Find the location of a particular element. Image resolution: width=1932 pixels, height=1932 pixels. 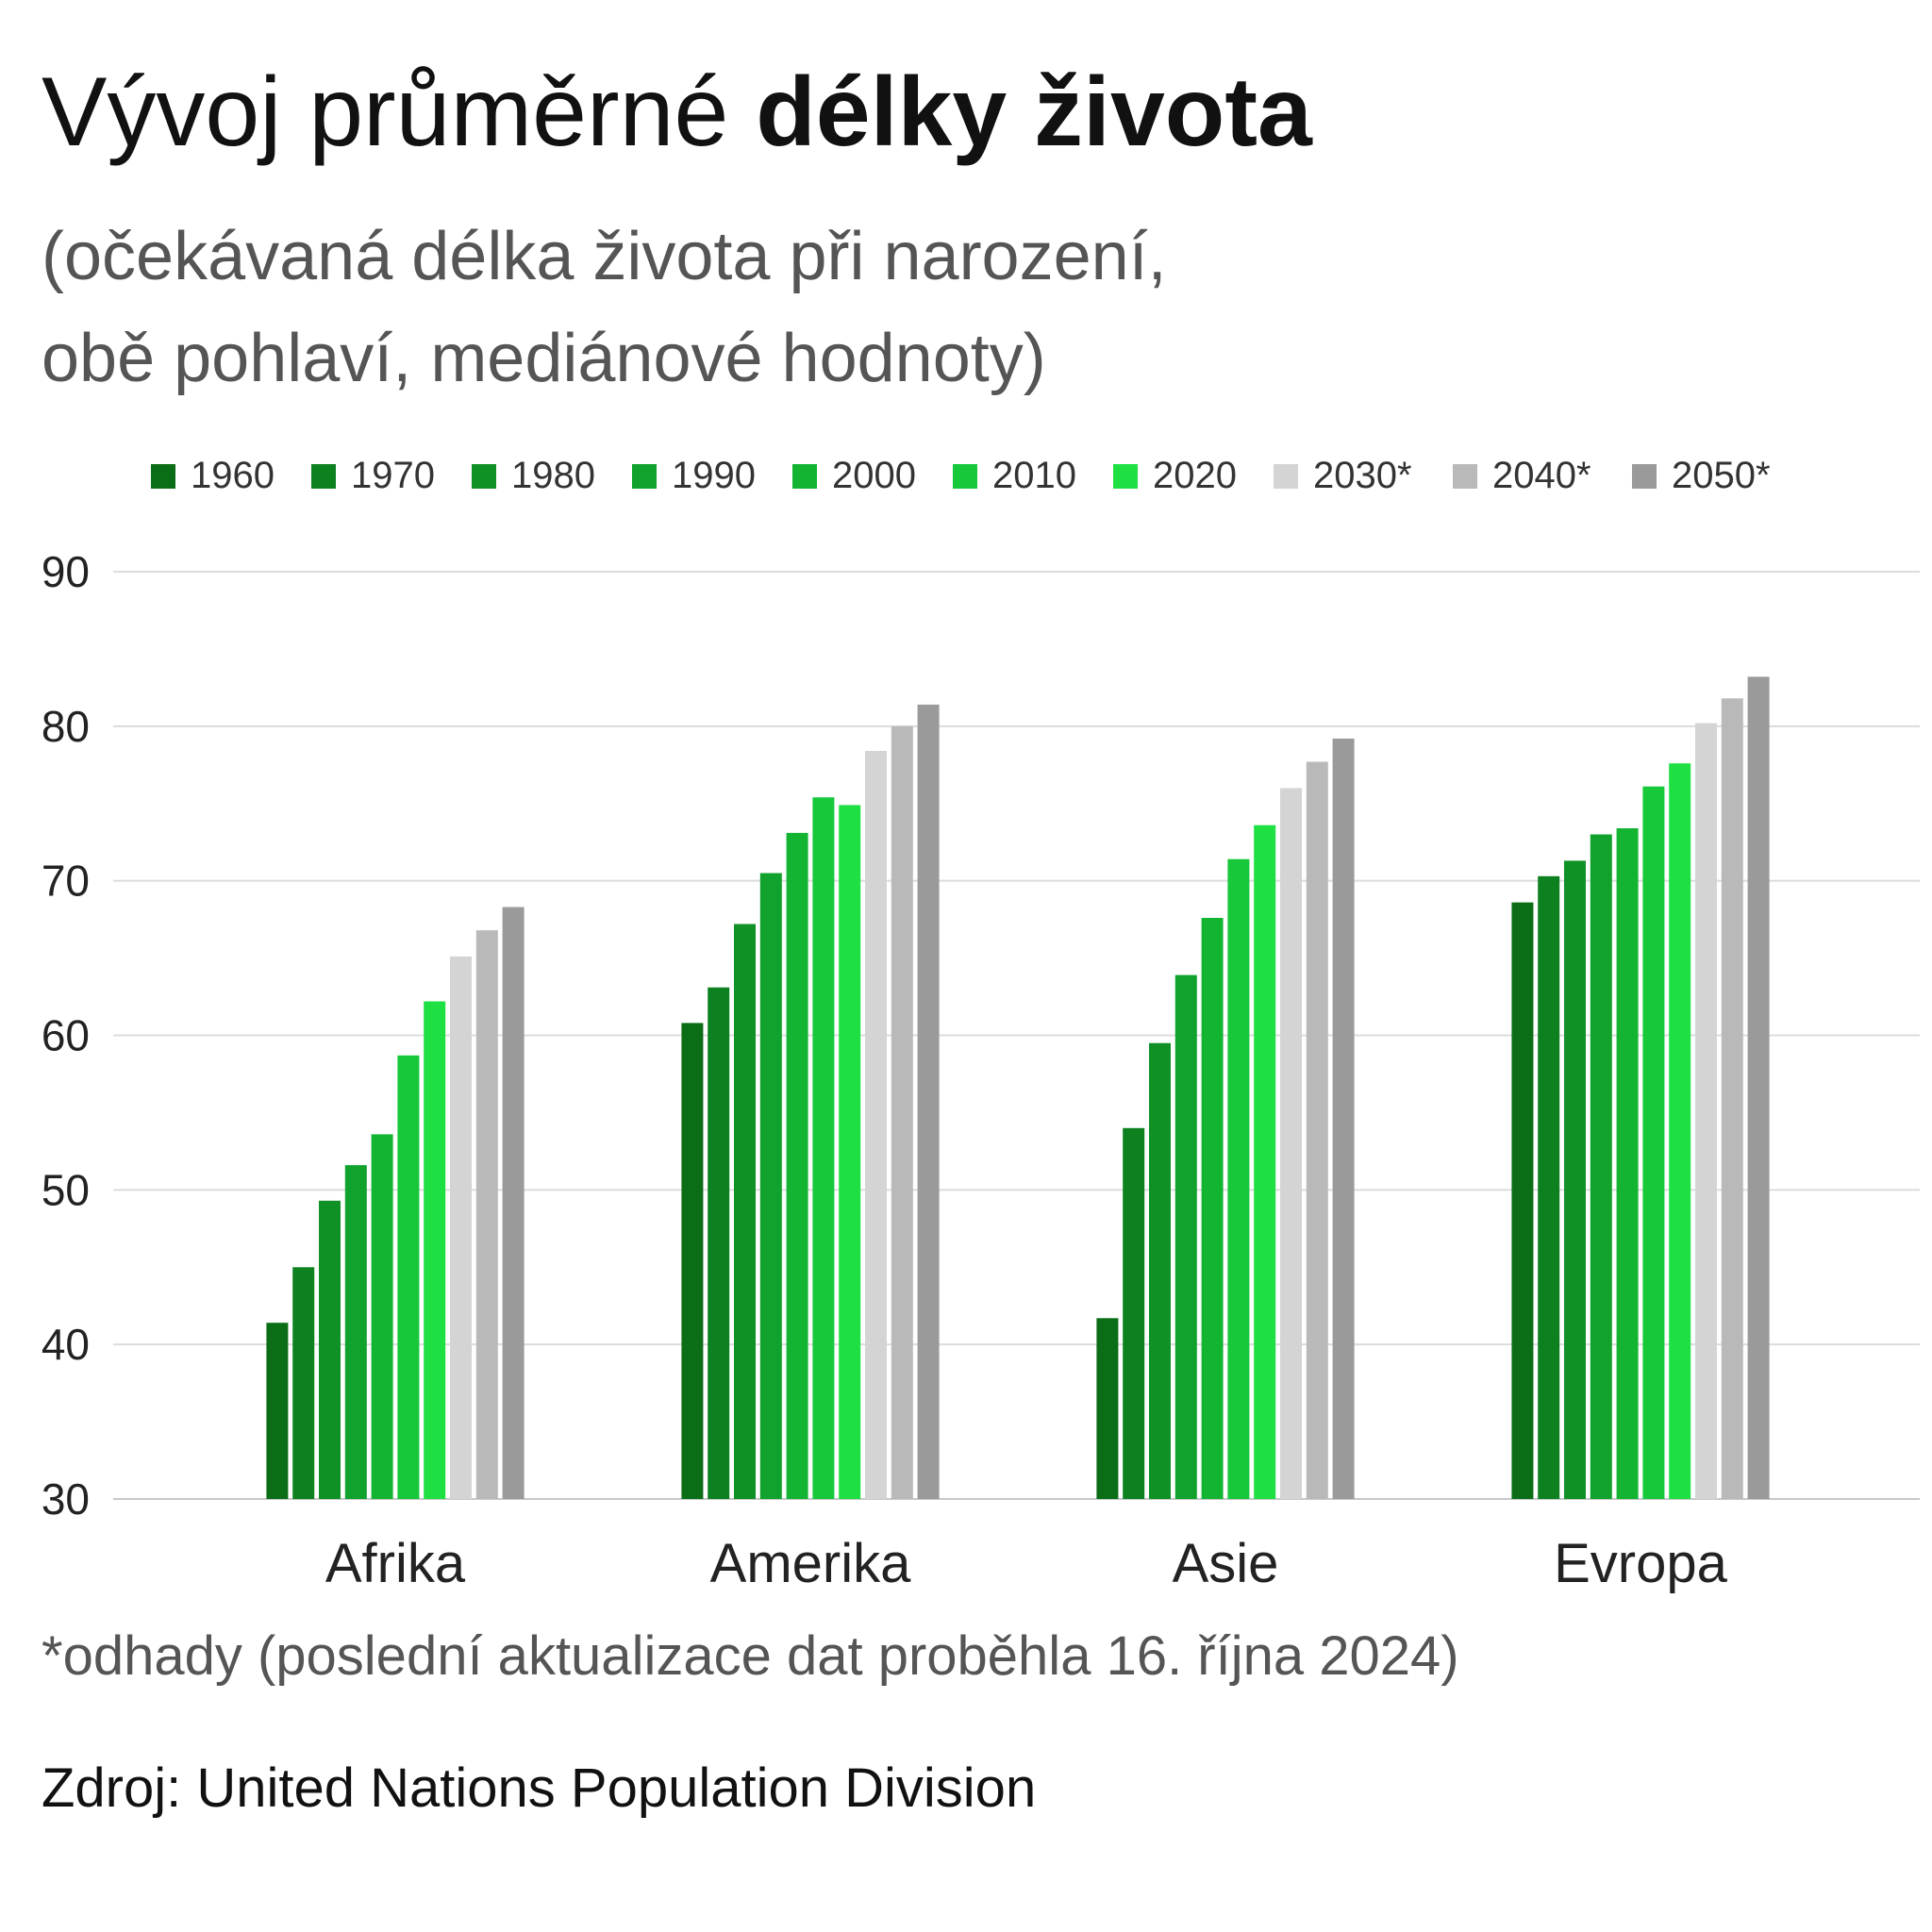

legend-label: 1980 is located at coordinates (553, 475).